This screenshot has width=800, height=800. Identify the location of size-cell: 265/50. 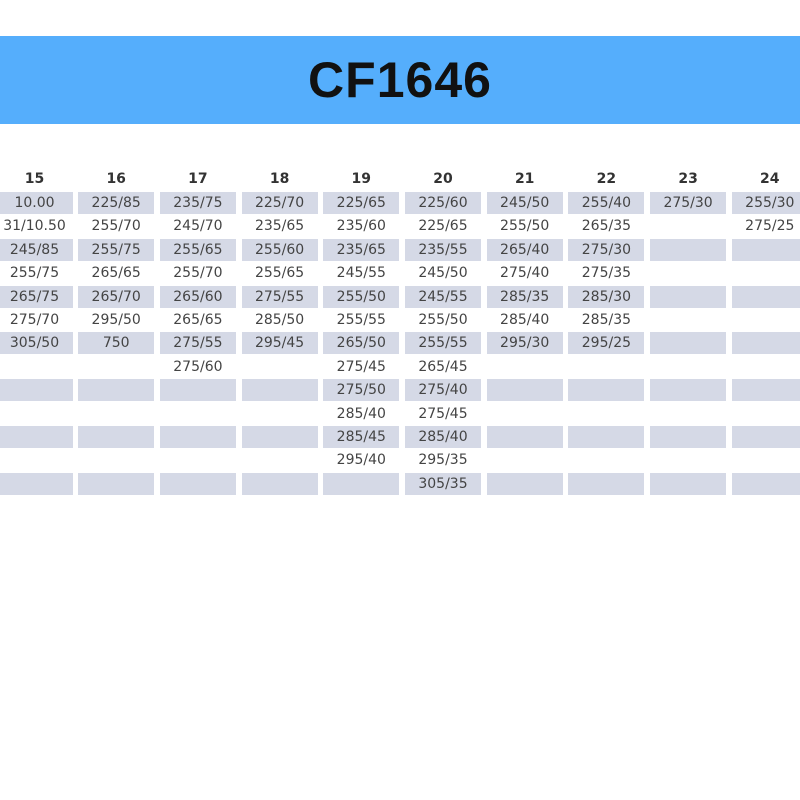
(361, 343).